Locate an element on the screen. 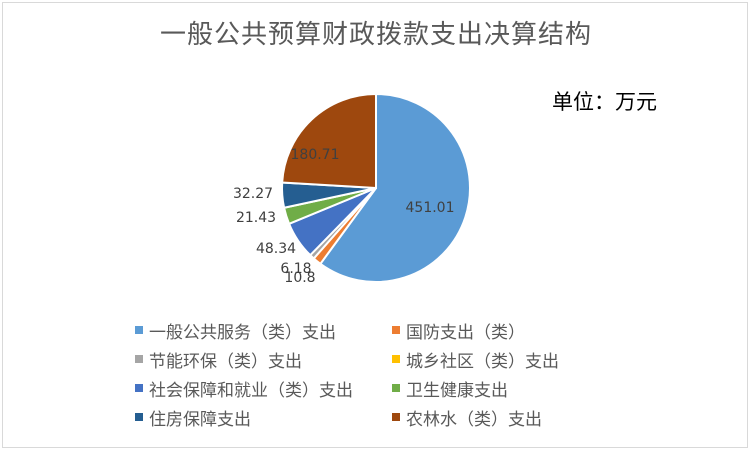 Image resolution: width=752 pixels, height=452 pixels. legend-item-2: 节能环保（类）支出 is located at coordinates (218, 359).